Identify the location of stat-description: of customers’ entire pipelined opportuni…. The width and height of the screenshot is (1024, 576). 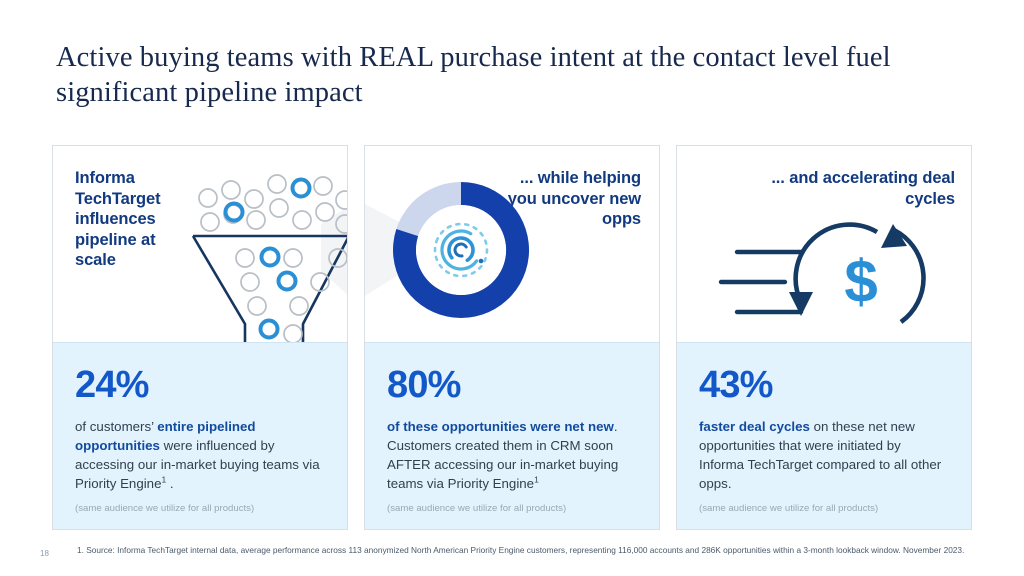
(200, 455).